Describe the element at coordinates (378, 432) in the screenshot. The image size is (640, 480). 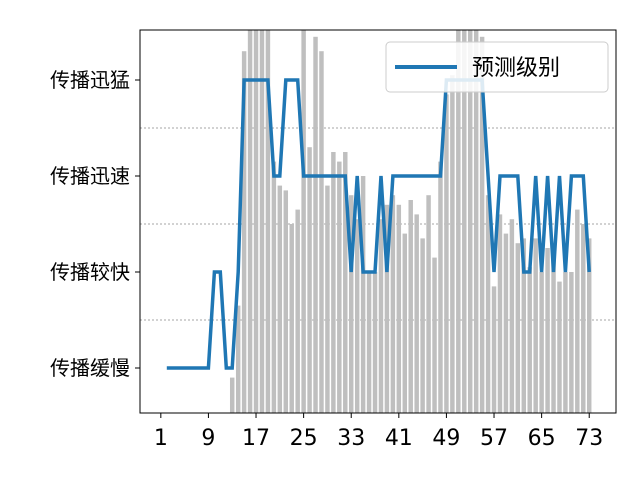
I see `x-axis: 1 9 17 25 33 41 49 57 65 73` at that location.